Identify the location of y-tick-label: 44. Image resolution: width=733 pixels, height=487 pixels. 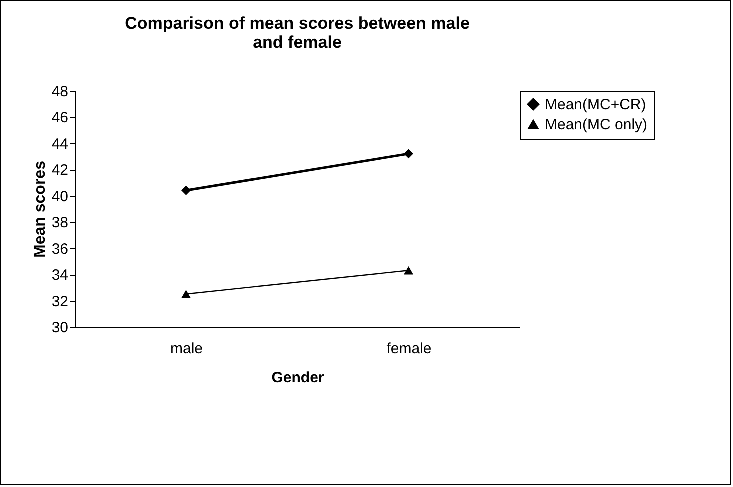
(60, 144).